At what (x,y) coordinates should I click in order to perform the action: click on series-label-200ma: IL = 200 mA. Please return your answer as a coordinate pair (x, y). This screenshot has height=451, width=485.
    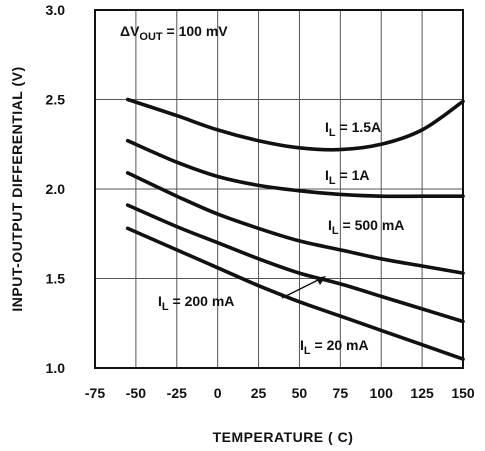
    Looking at the image, I should click on (196, 303).